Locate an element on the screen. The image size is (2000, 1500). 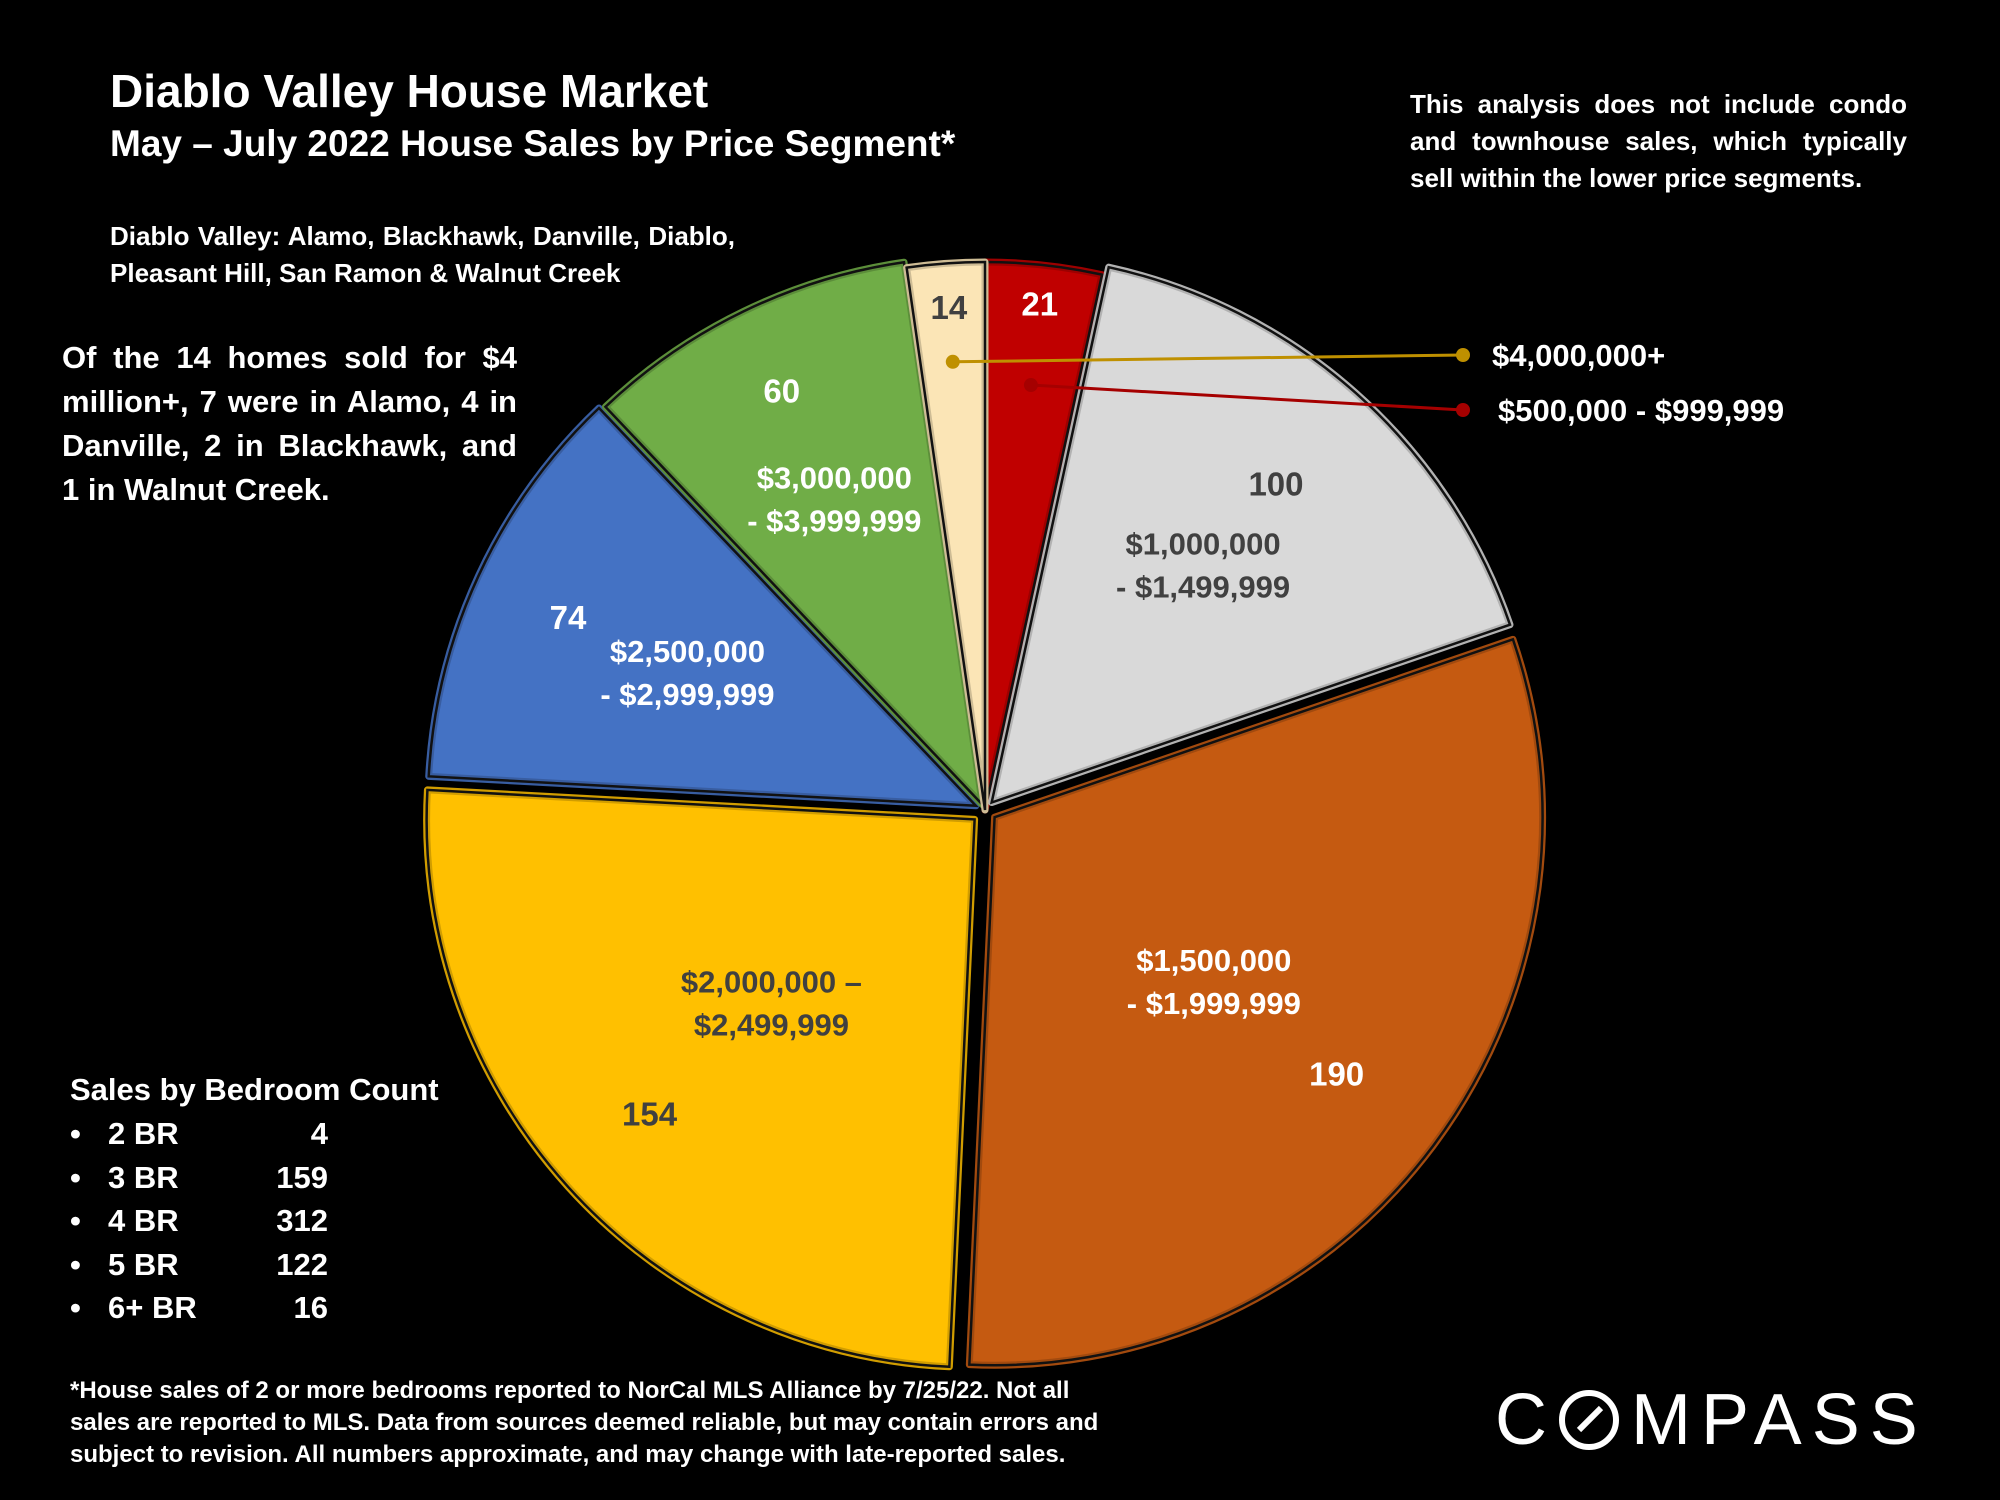
bedroom-label: 2 BR is located at coordinates (143, 1133).